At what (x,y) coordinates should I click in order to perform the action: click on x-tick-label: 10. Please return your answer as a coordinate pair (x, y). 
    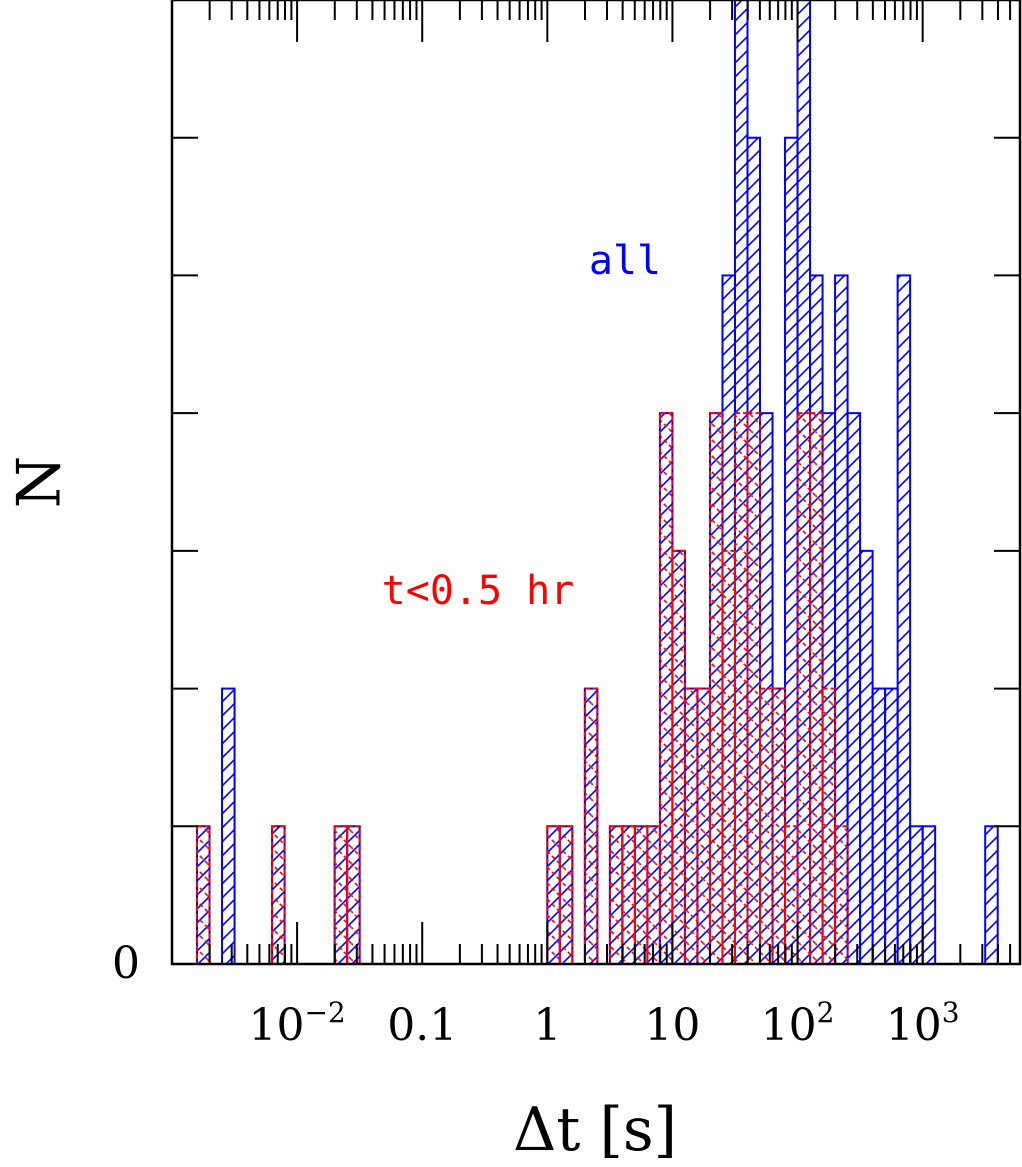
    Looking at the image, I should click on (672, 1025).